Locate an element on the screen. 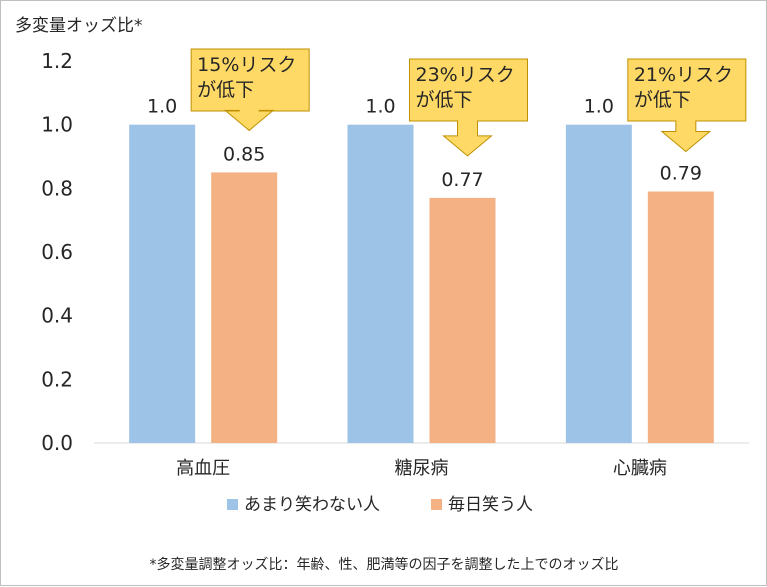  x-category-label: 高血圧 is located at coordinates (203, 468).